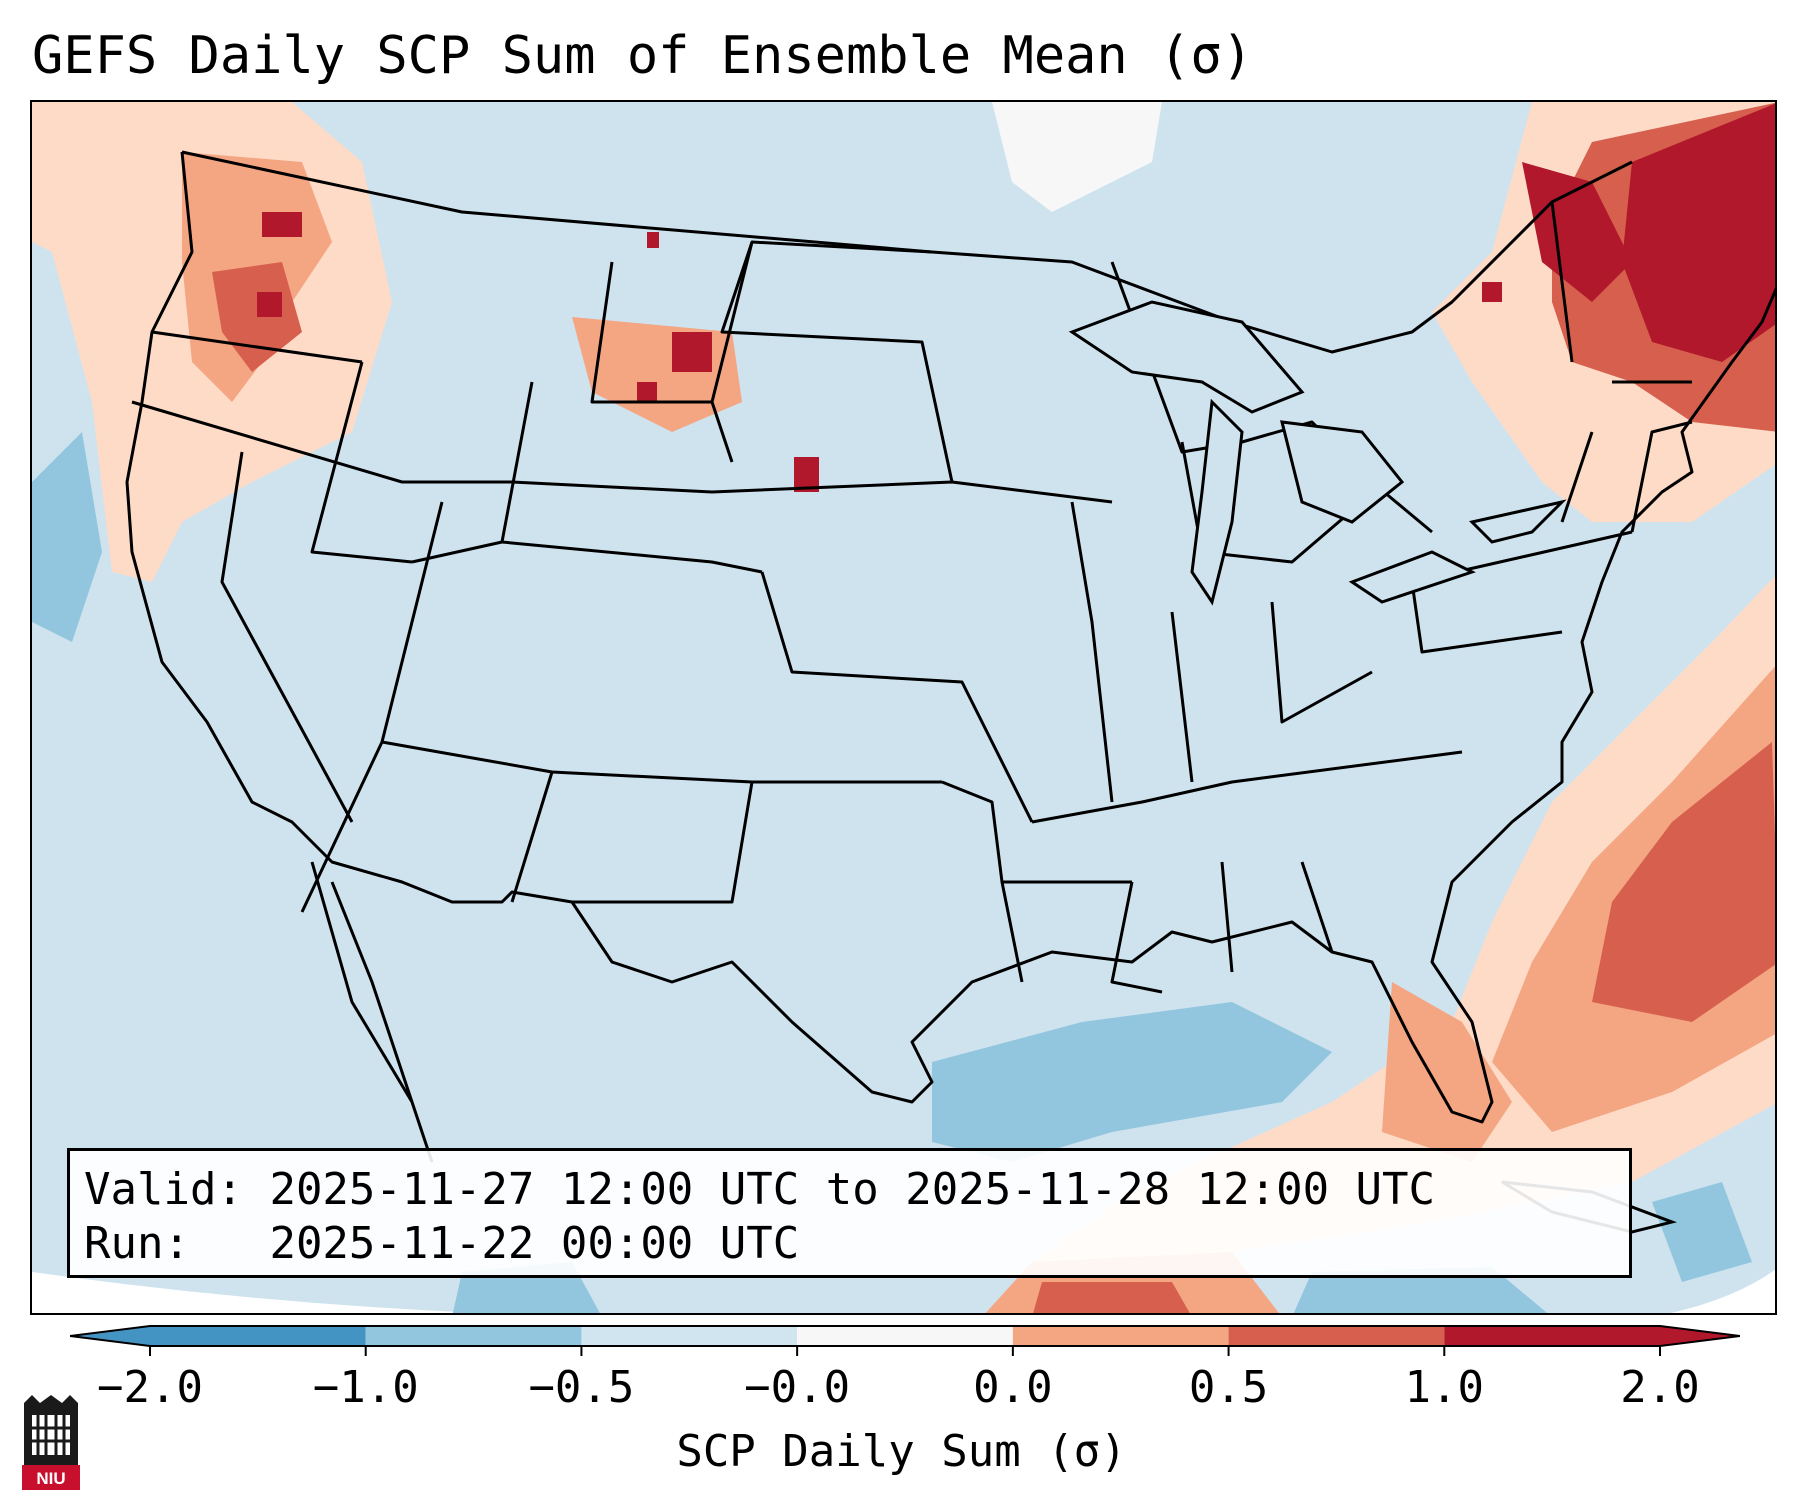 This screenshot has height=1506, width=1803. What do you see at coordinates (797, 1387) in the screenshot?
I see `colorbar-tick-label: −0.0` at bounding box center [797, 1387].